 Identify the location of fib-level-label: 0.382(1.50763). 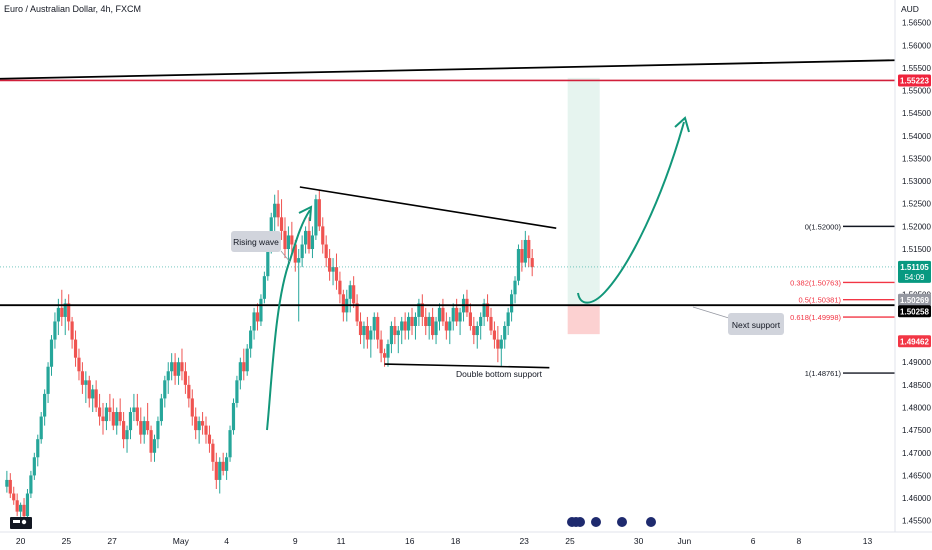
(815, 282).